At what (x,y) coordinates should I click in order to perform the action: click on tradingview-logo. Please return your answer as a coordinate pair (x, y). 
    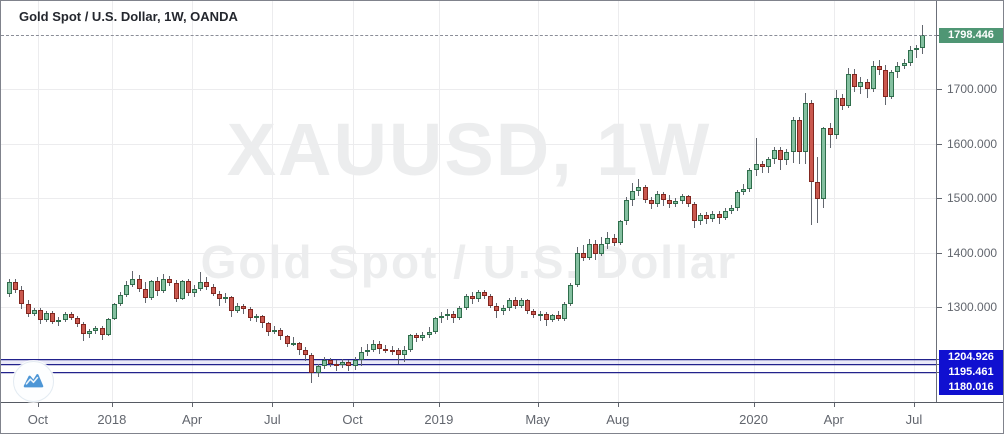
    Looking at the image, I should click on (33, 381).